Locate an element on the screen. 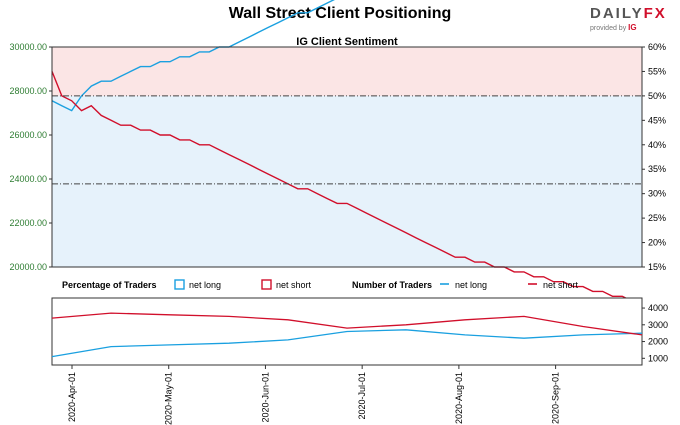  left-axis-label: 22000.00 is located at coordinates (28, 223).